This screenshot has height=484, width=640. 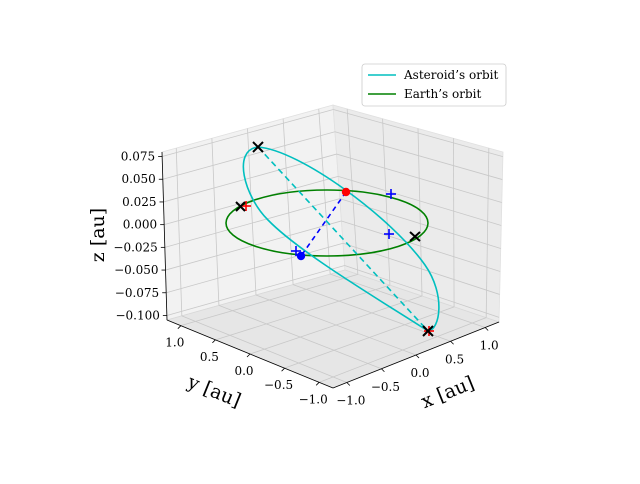 I want to click on asteroid-orbit, so click(x=348, y=239).